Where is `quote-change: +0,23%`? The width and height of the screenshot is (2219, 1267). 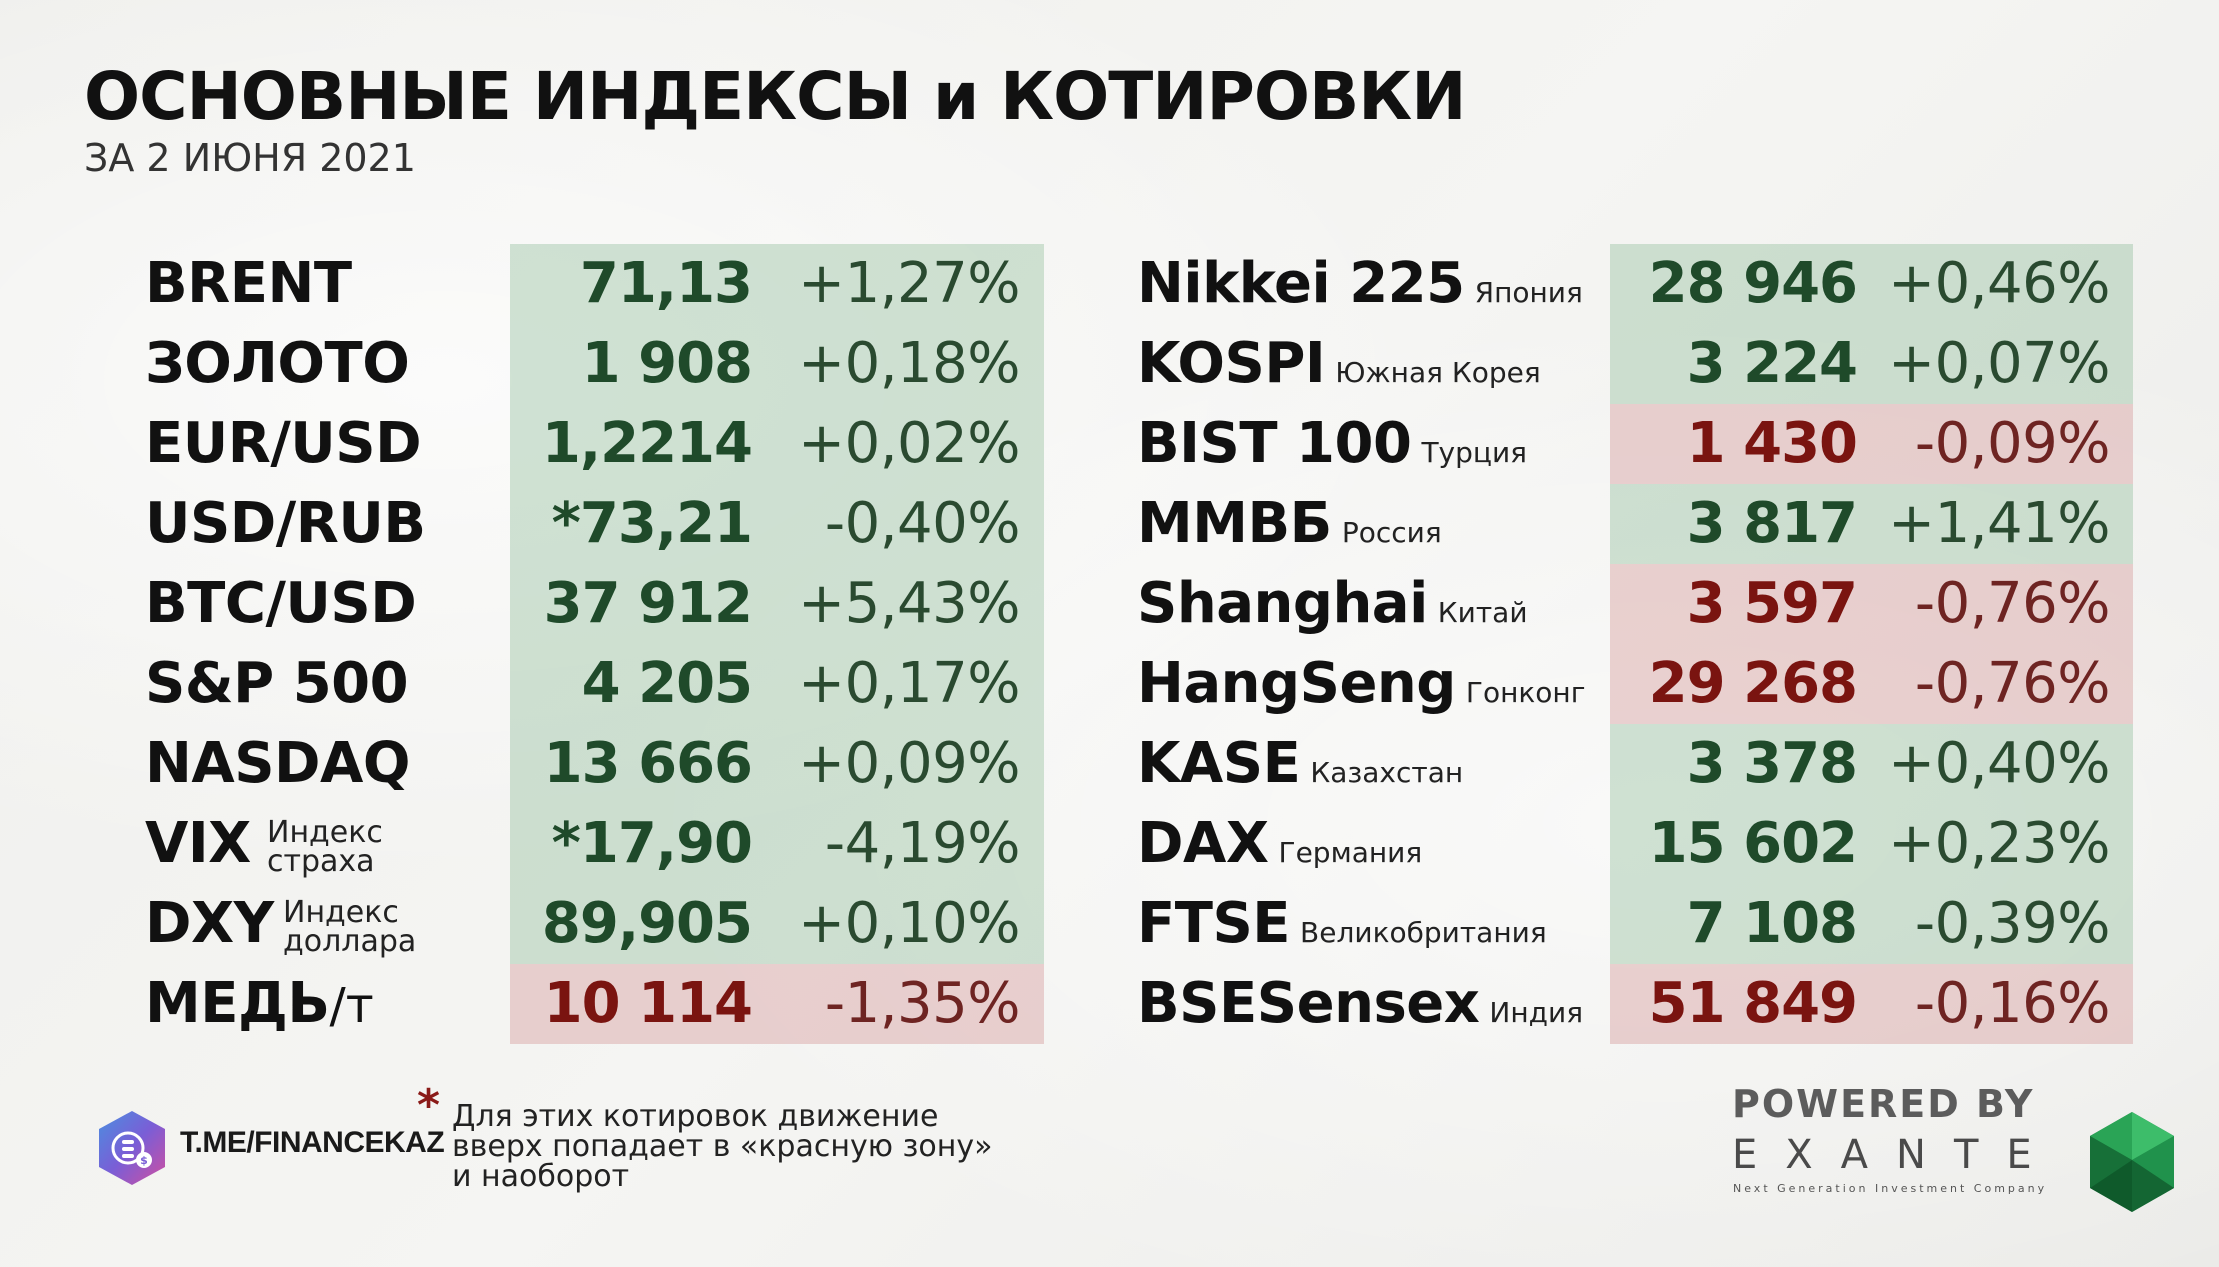 quote-change: +0,23% is located at coordinates (1999, 843).